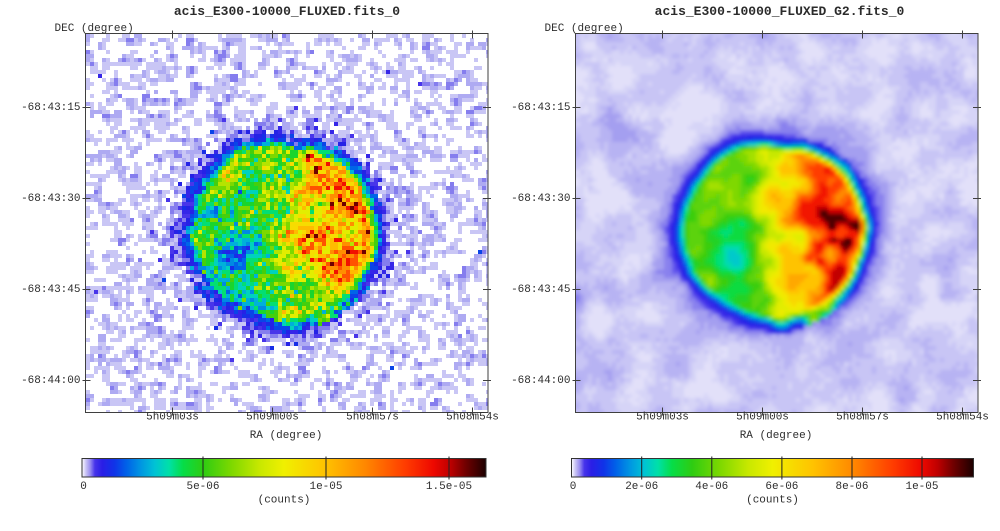 The height and width of the screenshot is (531, 1000). Describe the element at coordinates (781, 487) in the screenshot. I see `svg-text: 6e-06` at that location.